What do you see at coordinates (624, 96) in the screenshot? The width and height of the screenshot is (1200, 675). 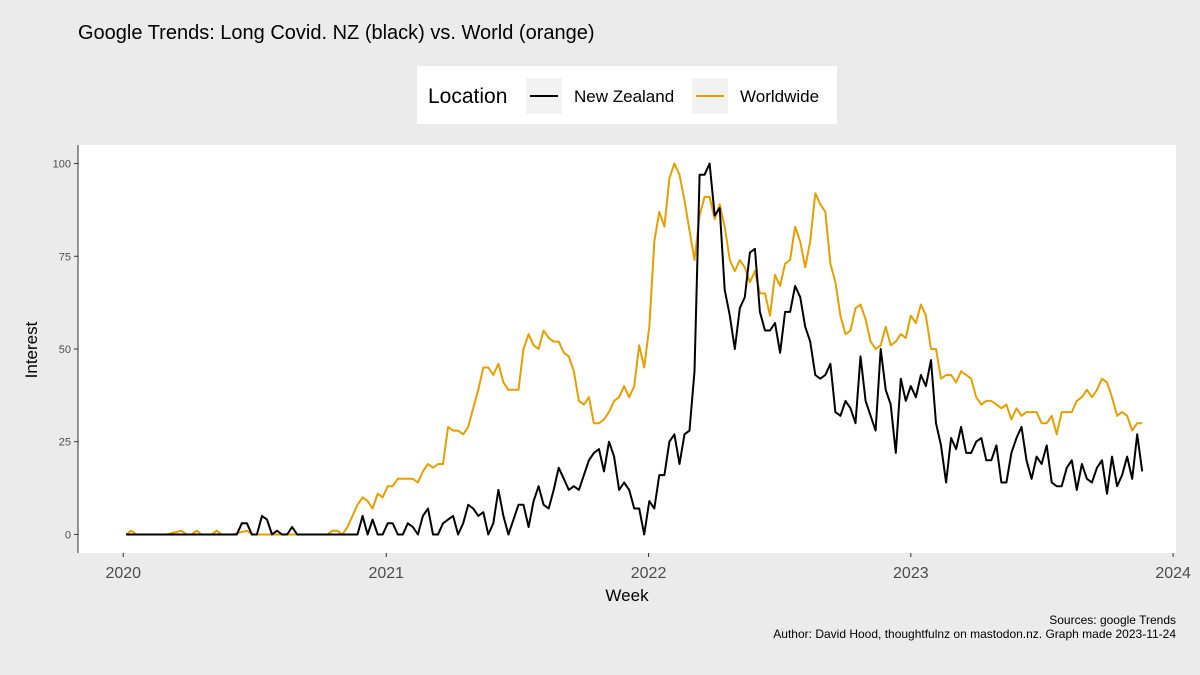 I see `legend-label-nz: New Zealand` at bounding box center [624, 96].